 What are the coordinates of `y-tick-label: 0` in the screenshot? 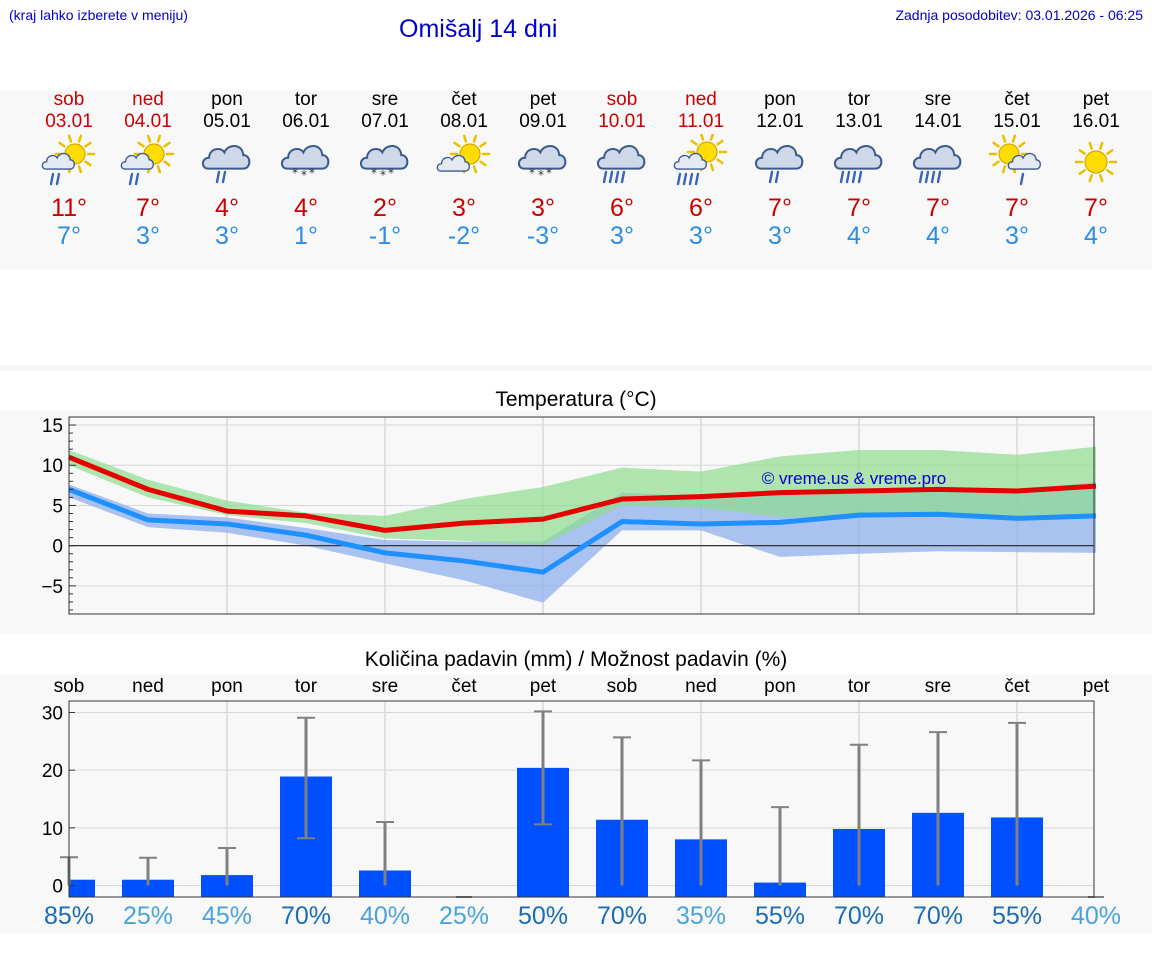 It's located at (57, 547).